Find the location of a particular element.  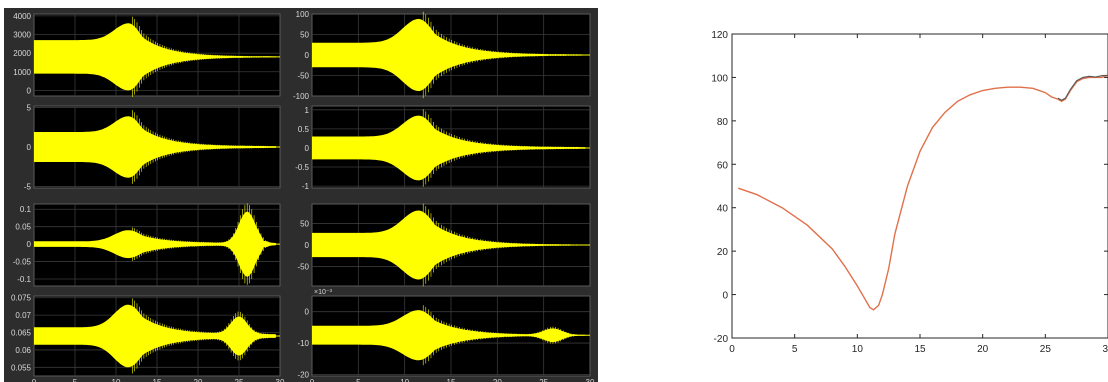

scope-left-1-panel: 4000 3000 2000 1000 0 is located at coordinates (147, 55).